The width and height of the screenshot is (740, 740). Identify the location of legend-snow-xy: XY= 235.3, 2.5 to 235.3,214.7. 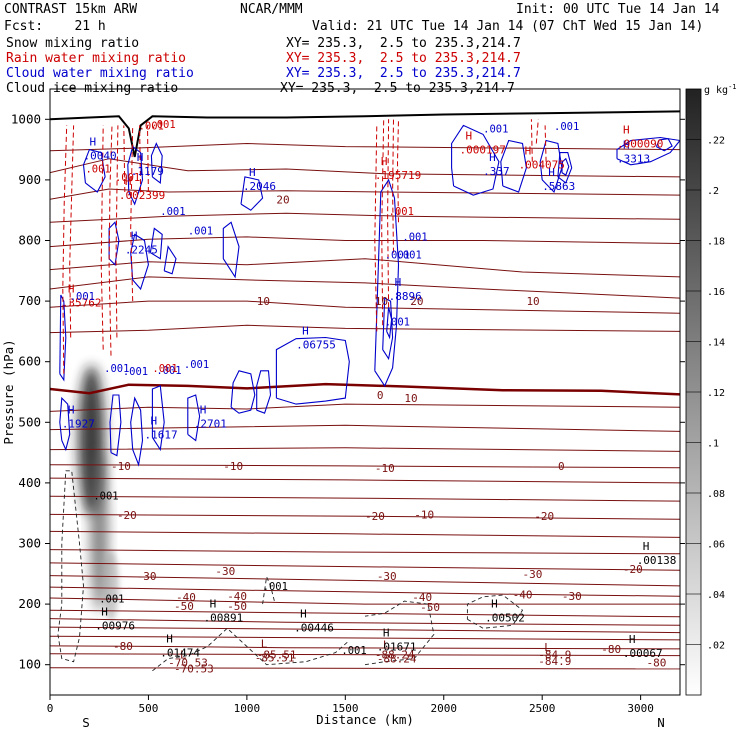
(403, 43).